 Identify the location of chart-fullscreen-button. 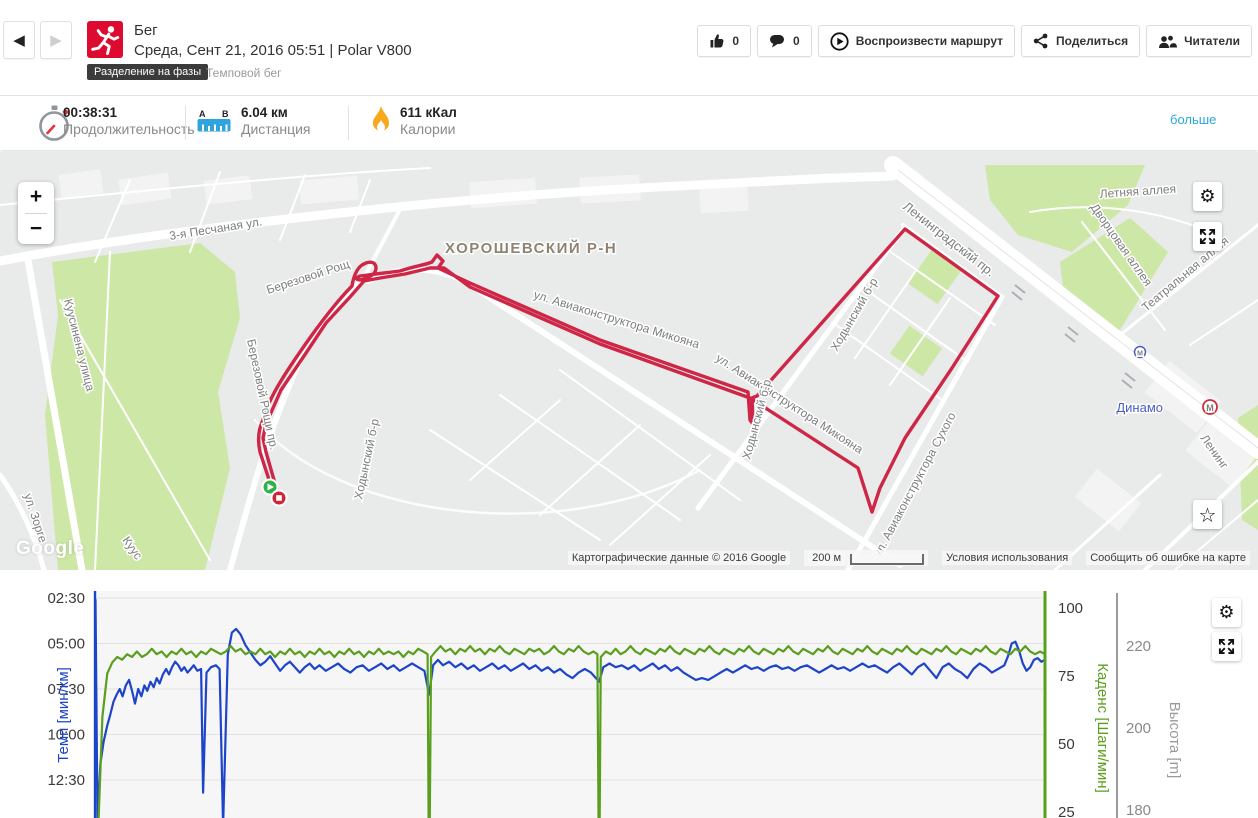
(1226, 646).